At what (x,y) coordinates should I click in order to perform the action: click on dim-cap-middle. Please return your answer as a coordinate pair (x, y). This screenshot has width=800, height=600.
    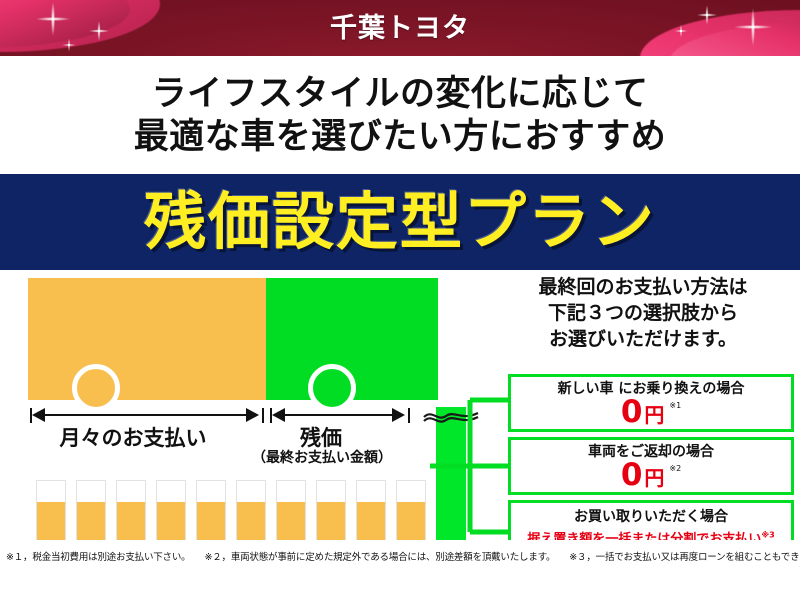
    Looking at the image, I should click on (263, 415).